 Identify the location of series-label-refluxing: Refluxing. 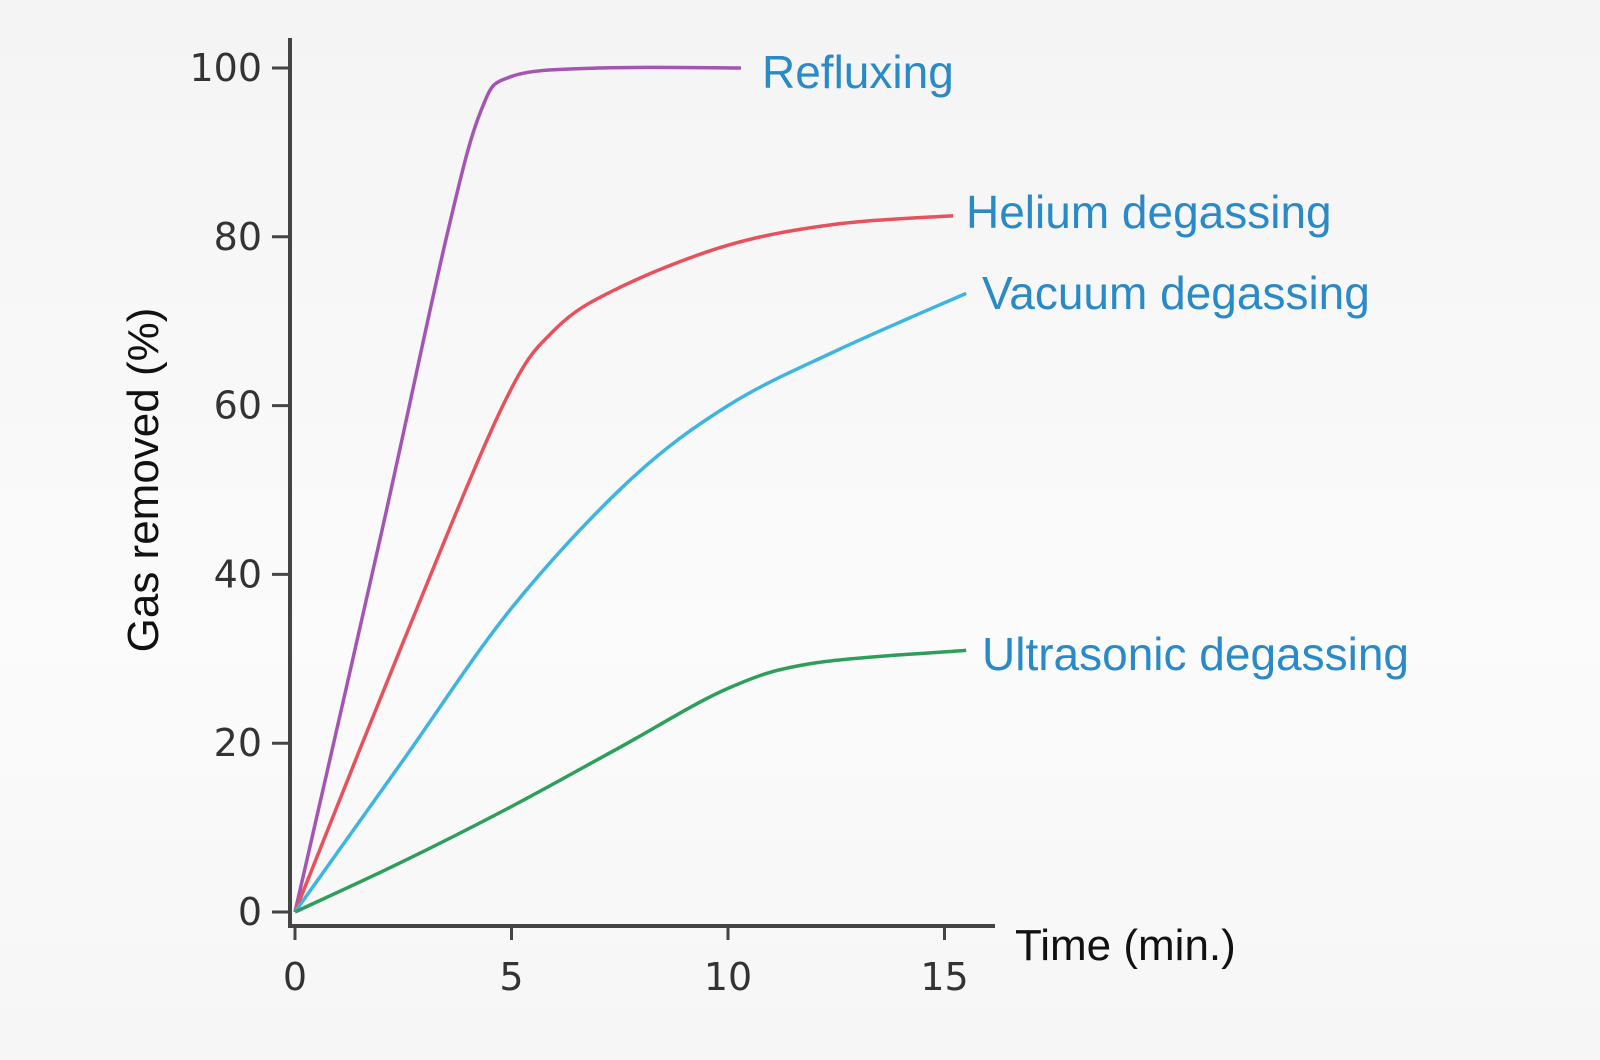
(858, 72).